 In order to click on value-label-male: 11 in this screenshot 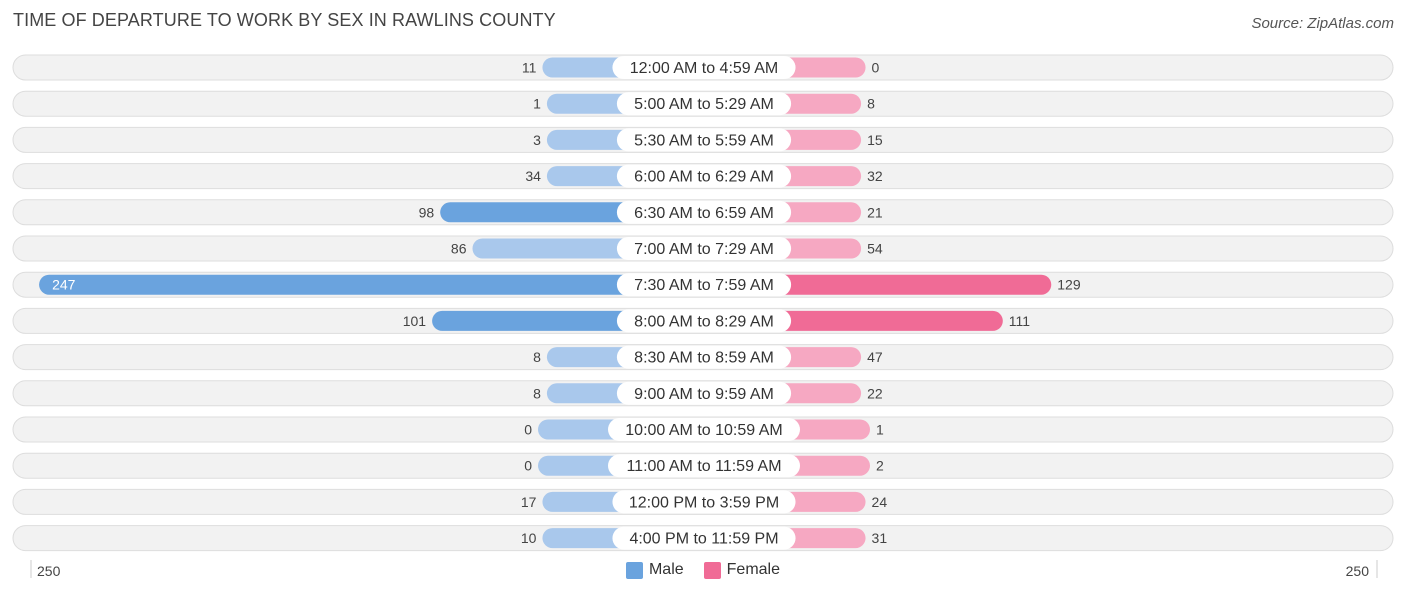, I will do `click(529, 68)`.